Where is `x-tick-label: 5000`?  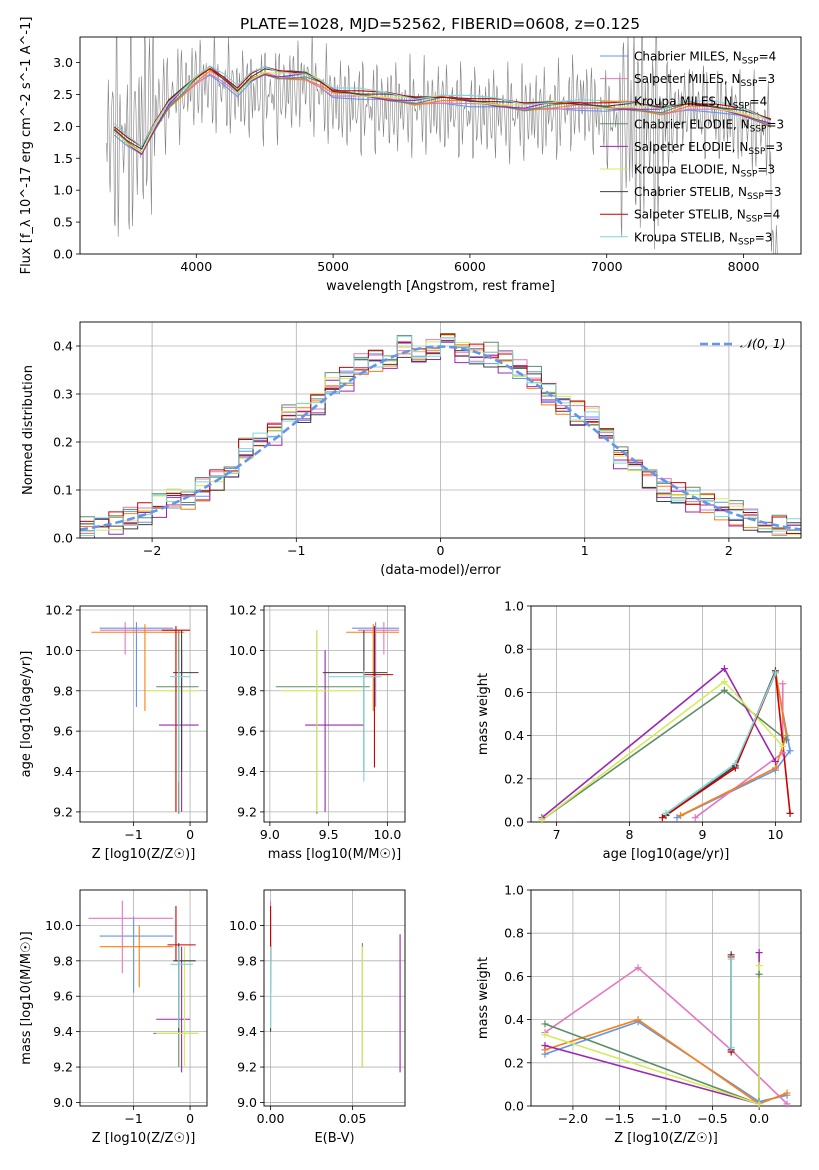 x-tick-label: 5000 is located at coordinates (333, 266).